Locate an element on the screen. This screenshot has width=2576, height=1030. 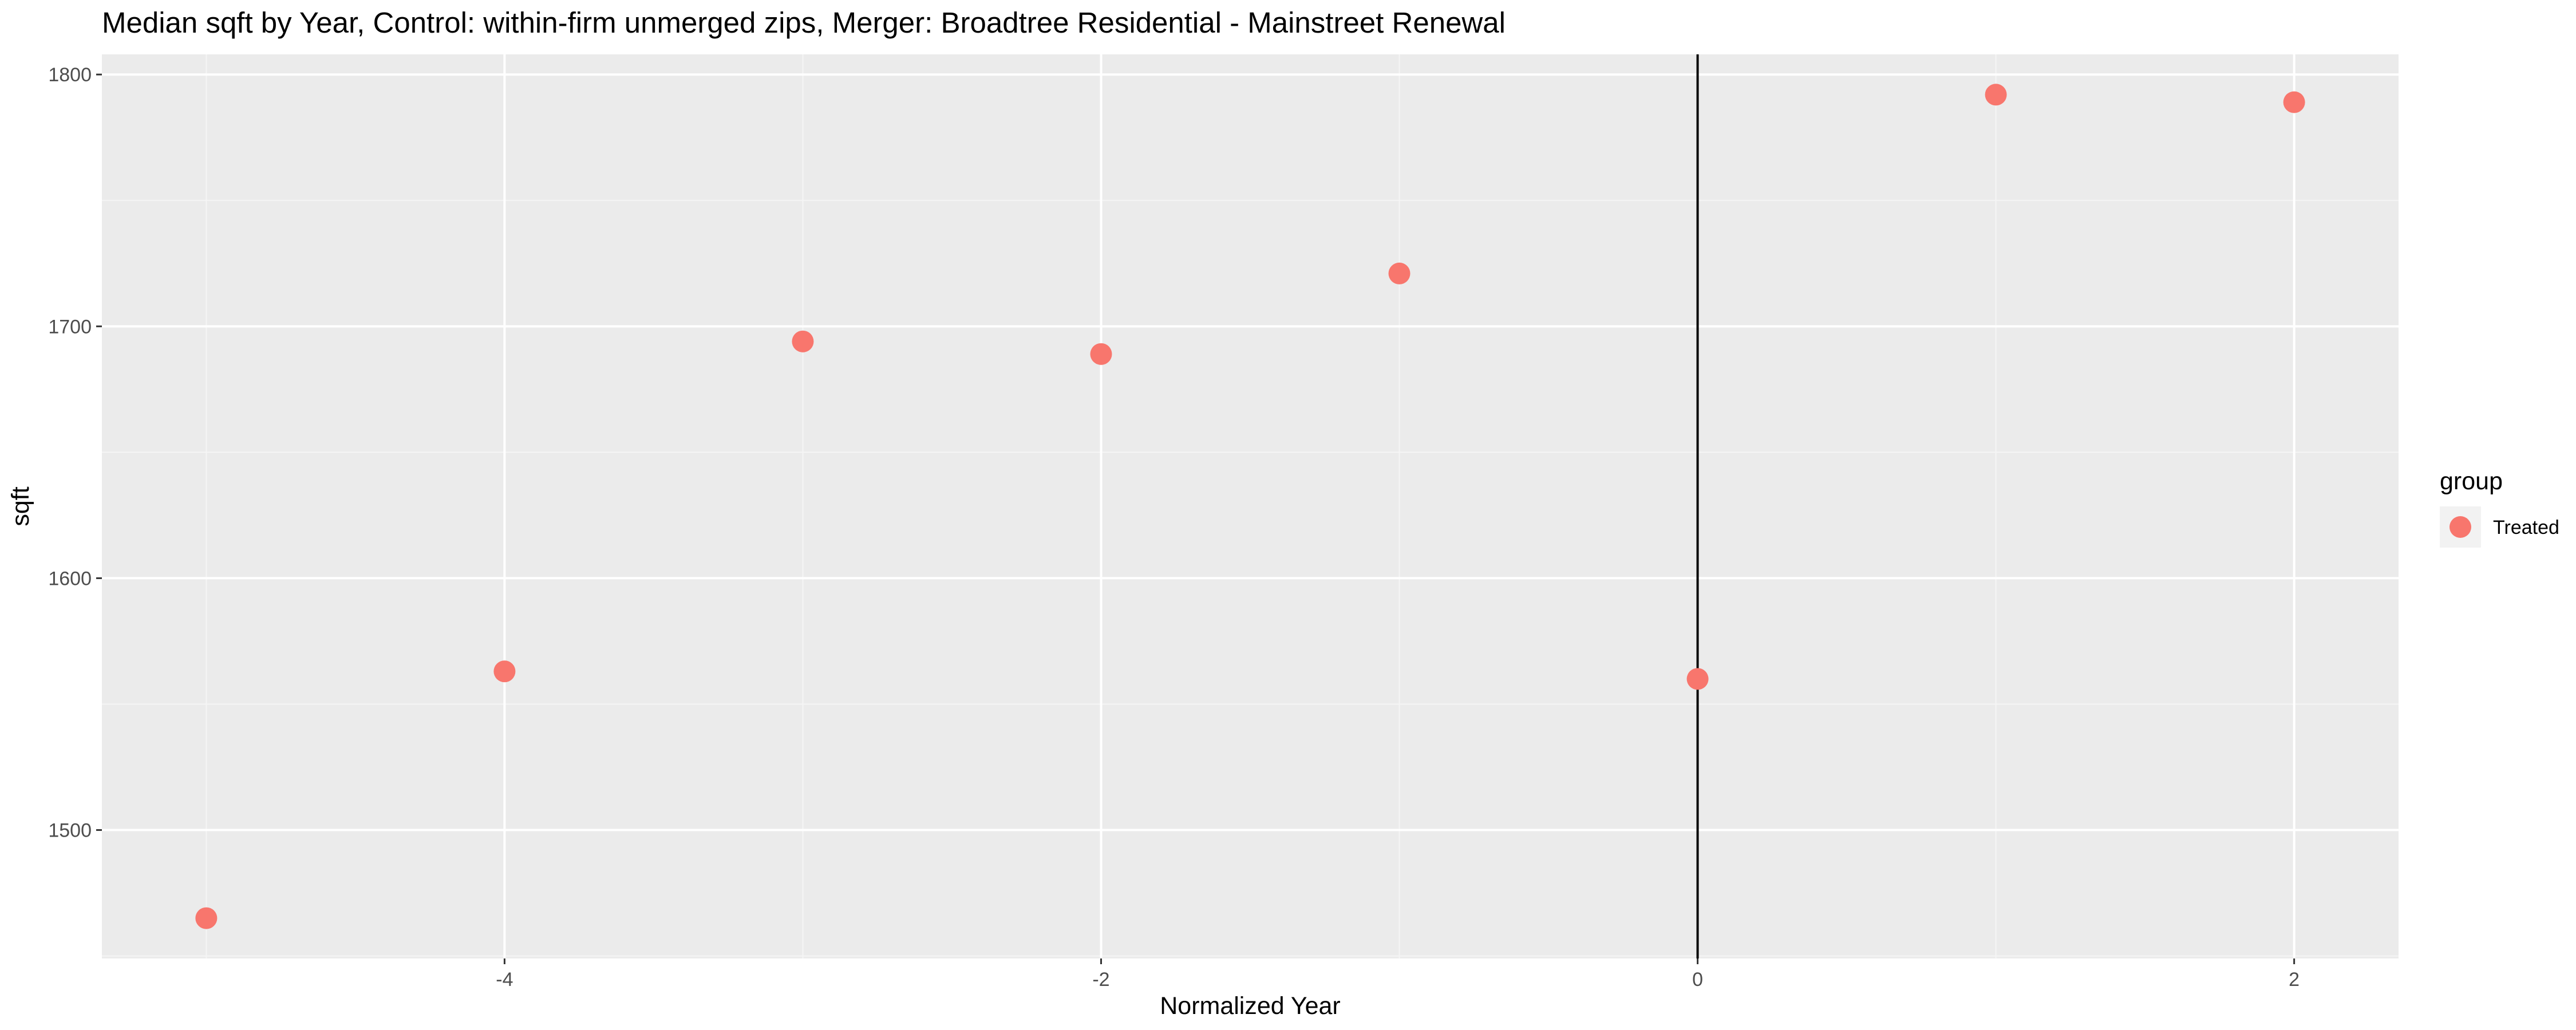
x-axis-title: Normalized Year is located at coordinates (1250, 1006).